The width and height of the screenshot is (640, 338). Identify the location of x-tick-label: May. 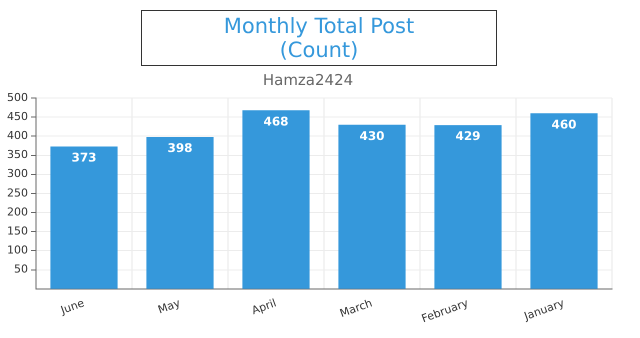
(169, 306).